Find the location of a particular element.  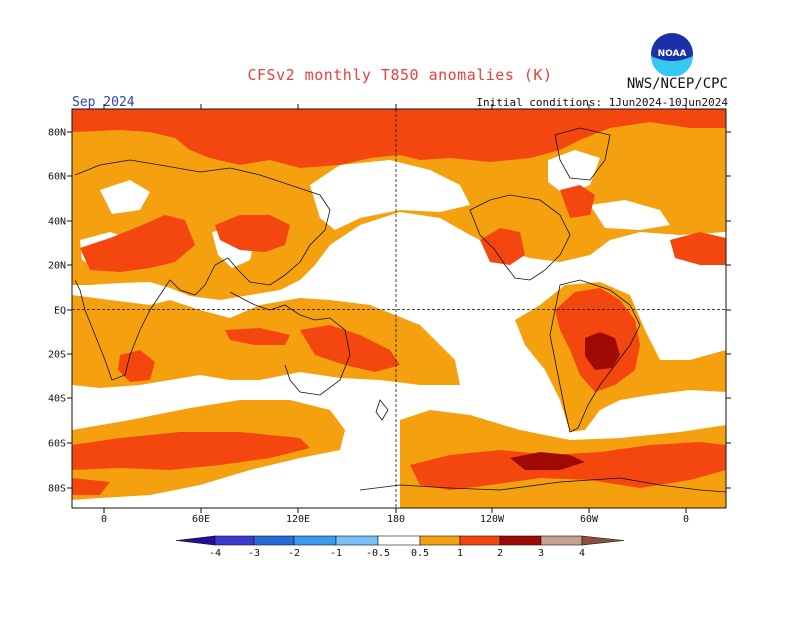

lat-label: 80N is located at coordinates (57, 133).